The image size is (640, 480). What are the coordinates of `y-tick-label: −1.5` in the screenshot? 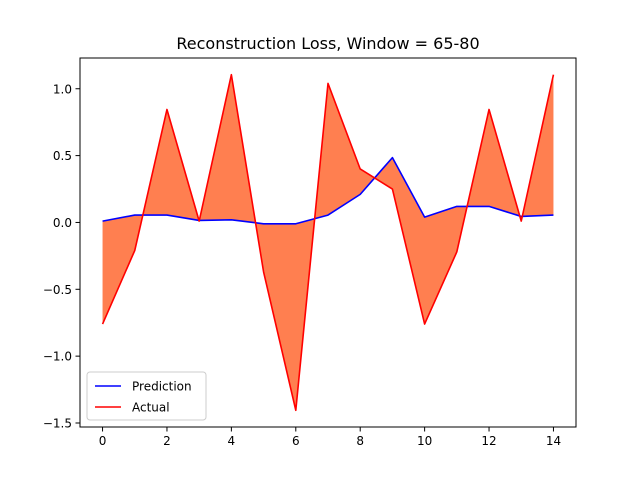 It's located at (57, 423).